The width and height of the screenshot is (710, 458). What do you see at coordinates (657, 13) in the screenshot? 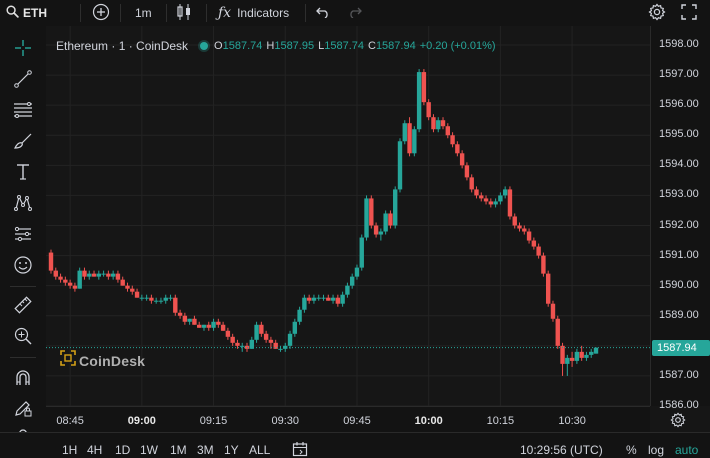
I see `settings-button` at bounding box center [657, 13].